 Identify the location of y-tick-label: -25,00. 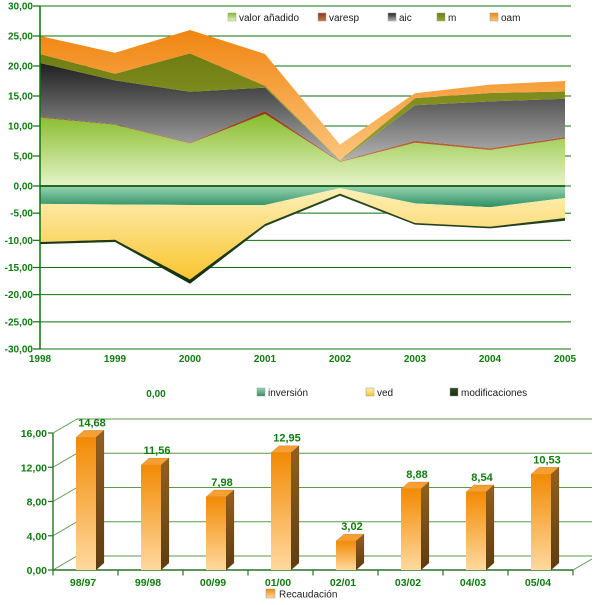
(19, 322).